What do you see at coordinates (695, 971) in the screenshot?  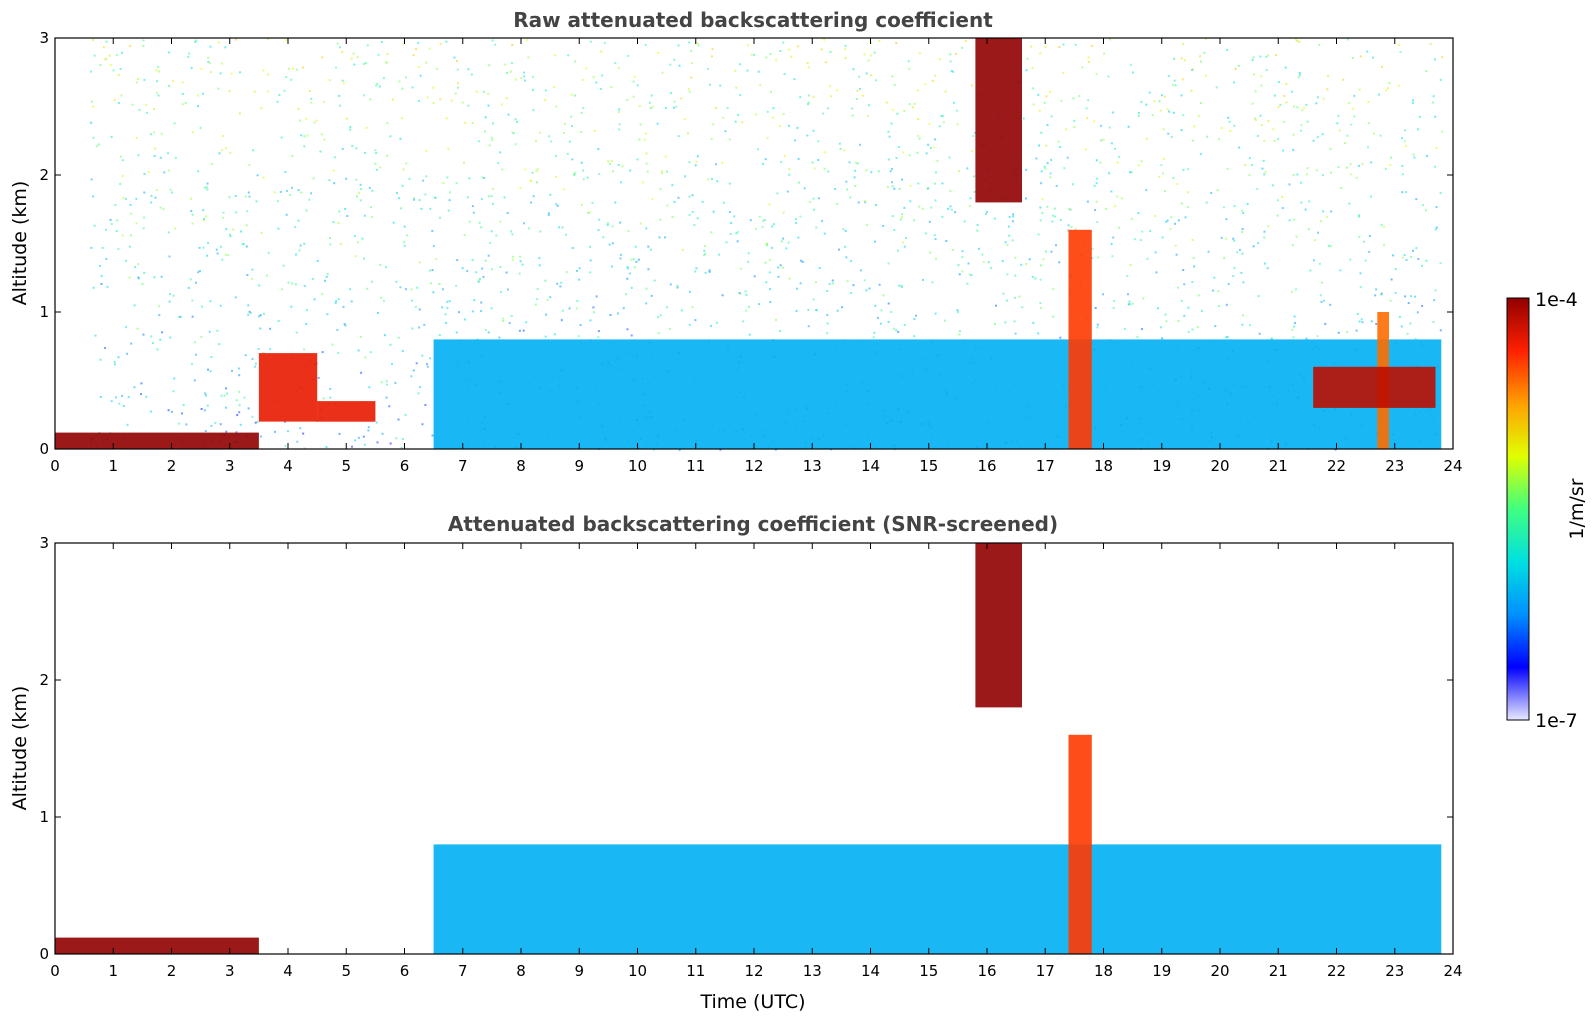 I see `x-tick-label: 11` at bounding box center [695, 971].